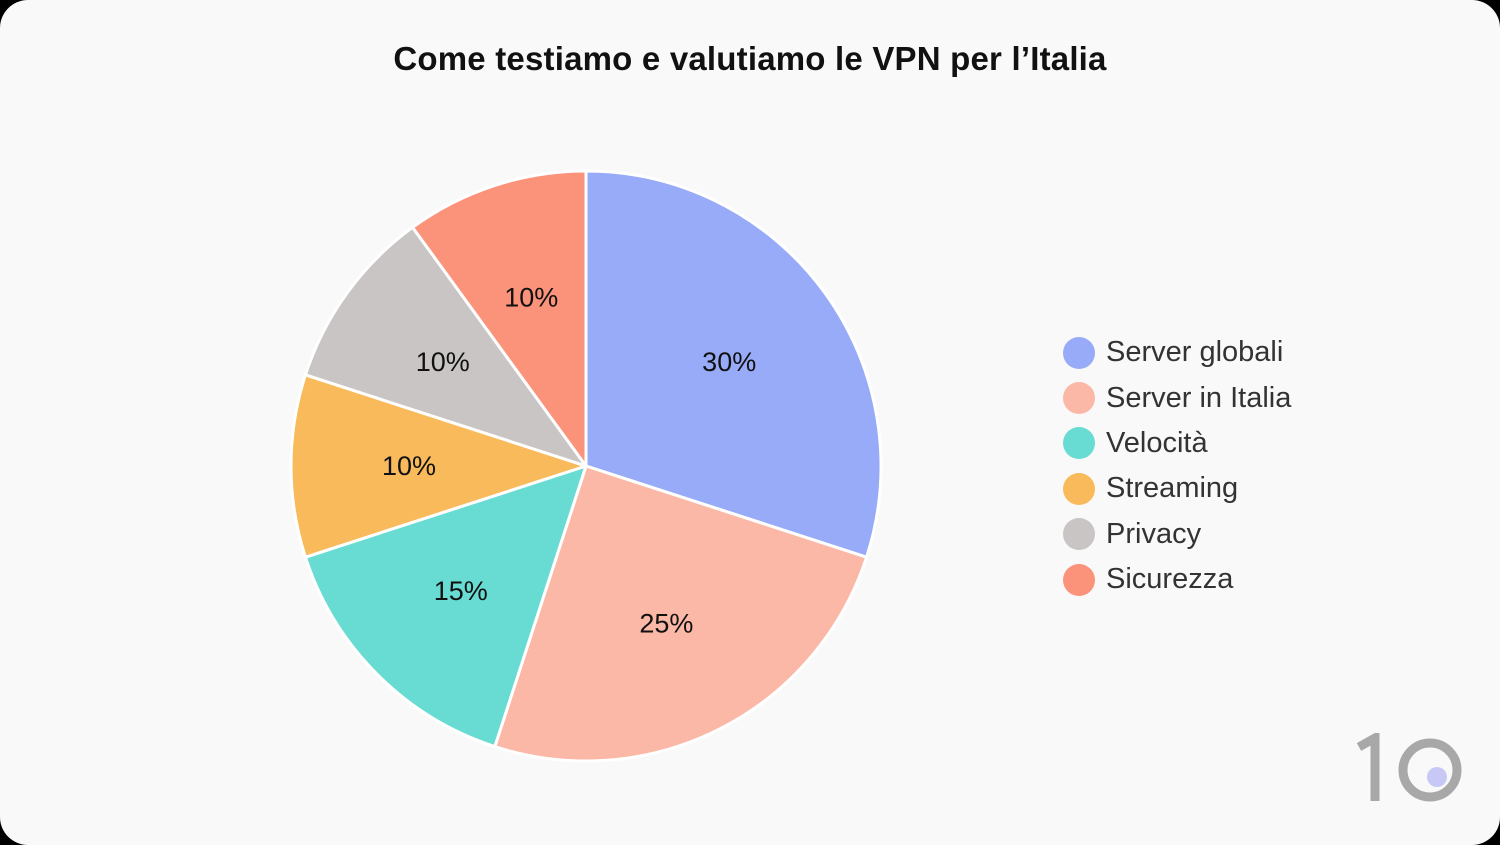  I want to click on legend-item: Server in Italia, so click(1177, 397).